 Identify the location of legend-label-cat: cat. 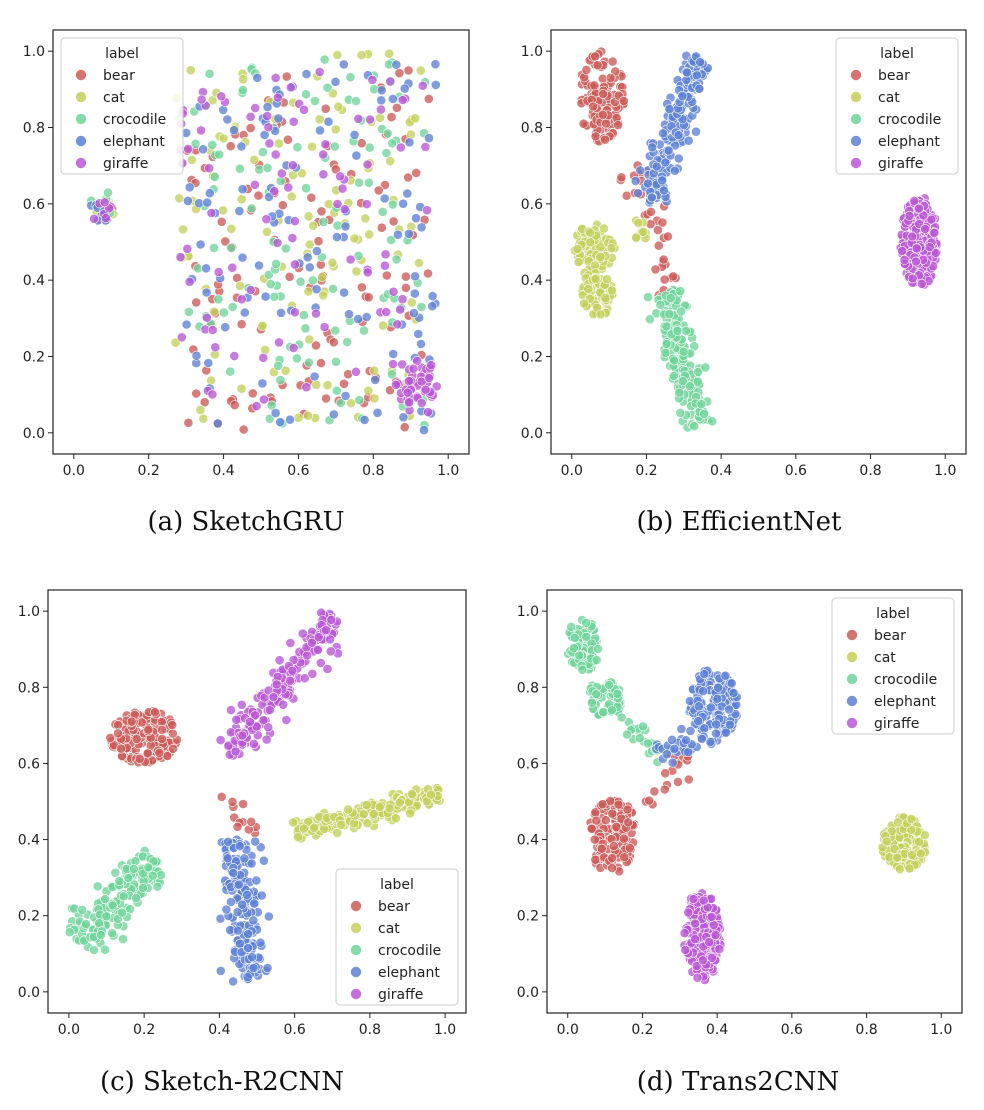
(885, 658).